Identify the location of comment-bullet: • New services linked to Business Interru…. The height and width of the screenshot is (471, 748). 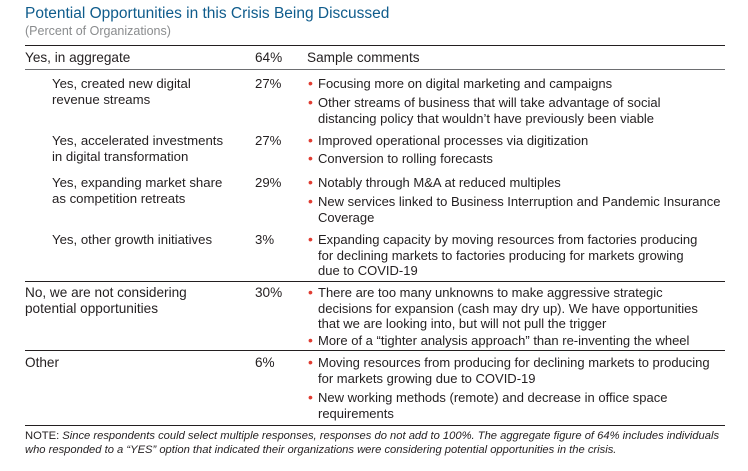
(514, 209).